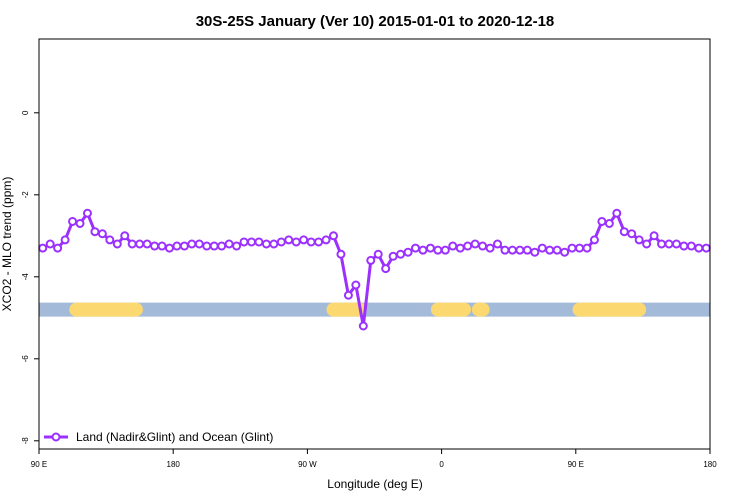  Describe the element at coordinates (158, 437) in the screenshot. I see `legend: Land (Nadir&Glint) and Ocean (Glint)` at that location.